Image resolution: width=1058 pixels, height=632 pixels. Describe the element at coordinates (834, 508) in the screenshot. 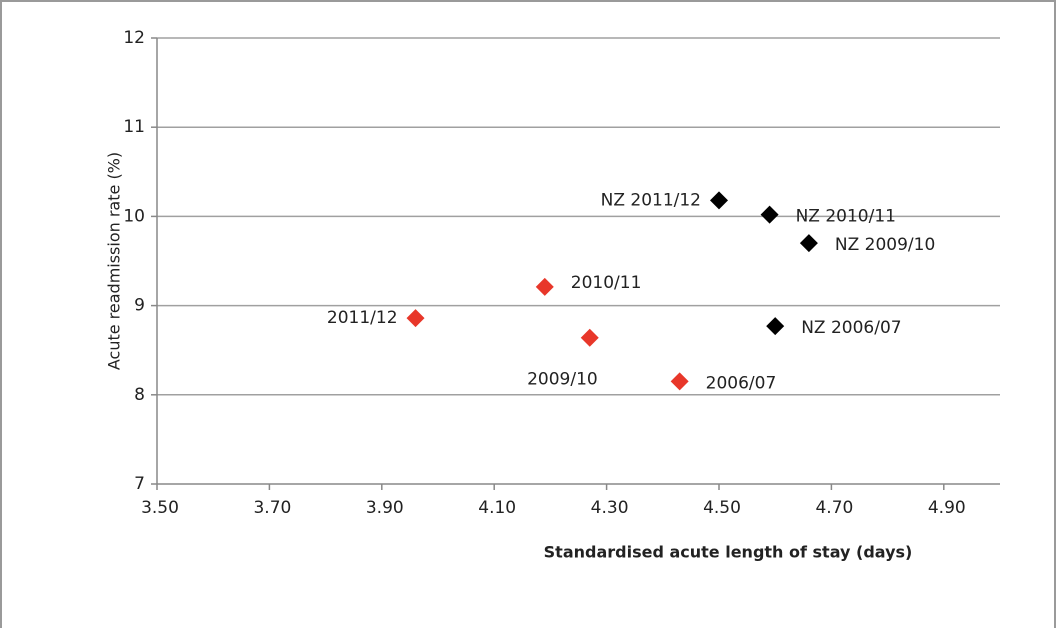

I see `x-tick-label: 4.70` at that location.